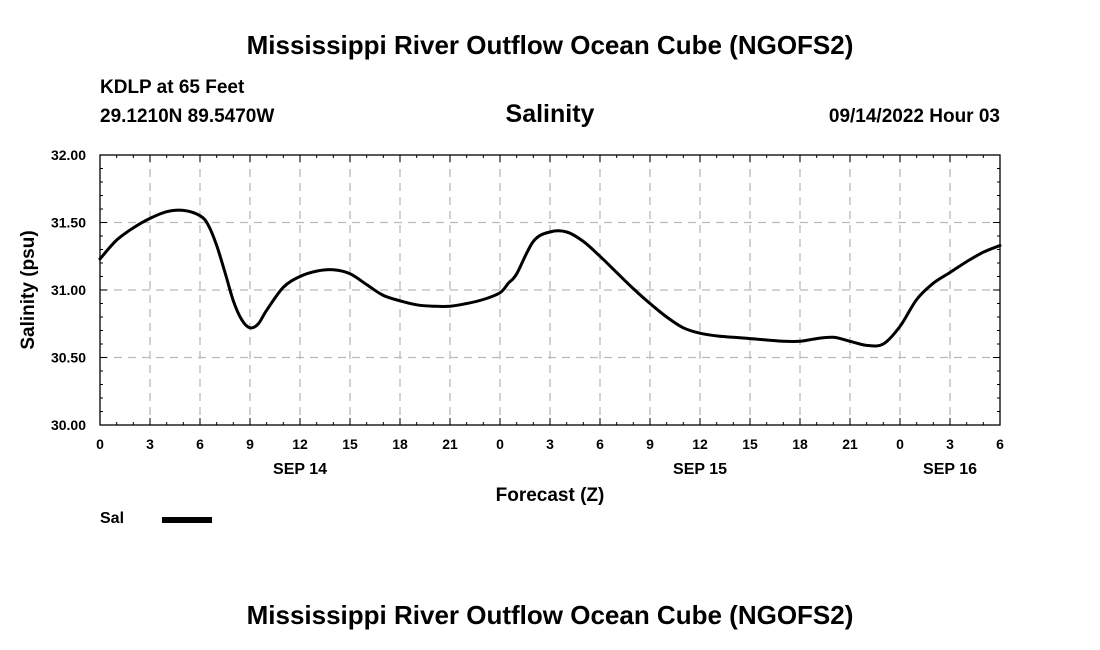 Image resolution: width=1100 pixels, height=650 pixels. What do you see at coordinates (914, 116) in the screenshot?
I see `forecast-datetime: 09/14/2022 Hour 03` at bounding box center [914, 116].